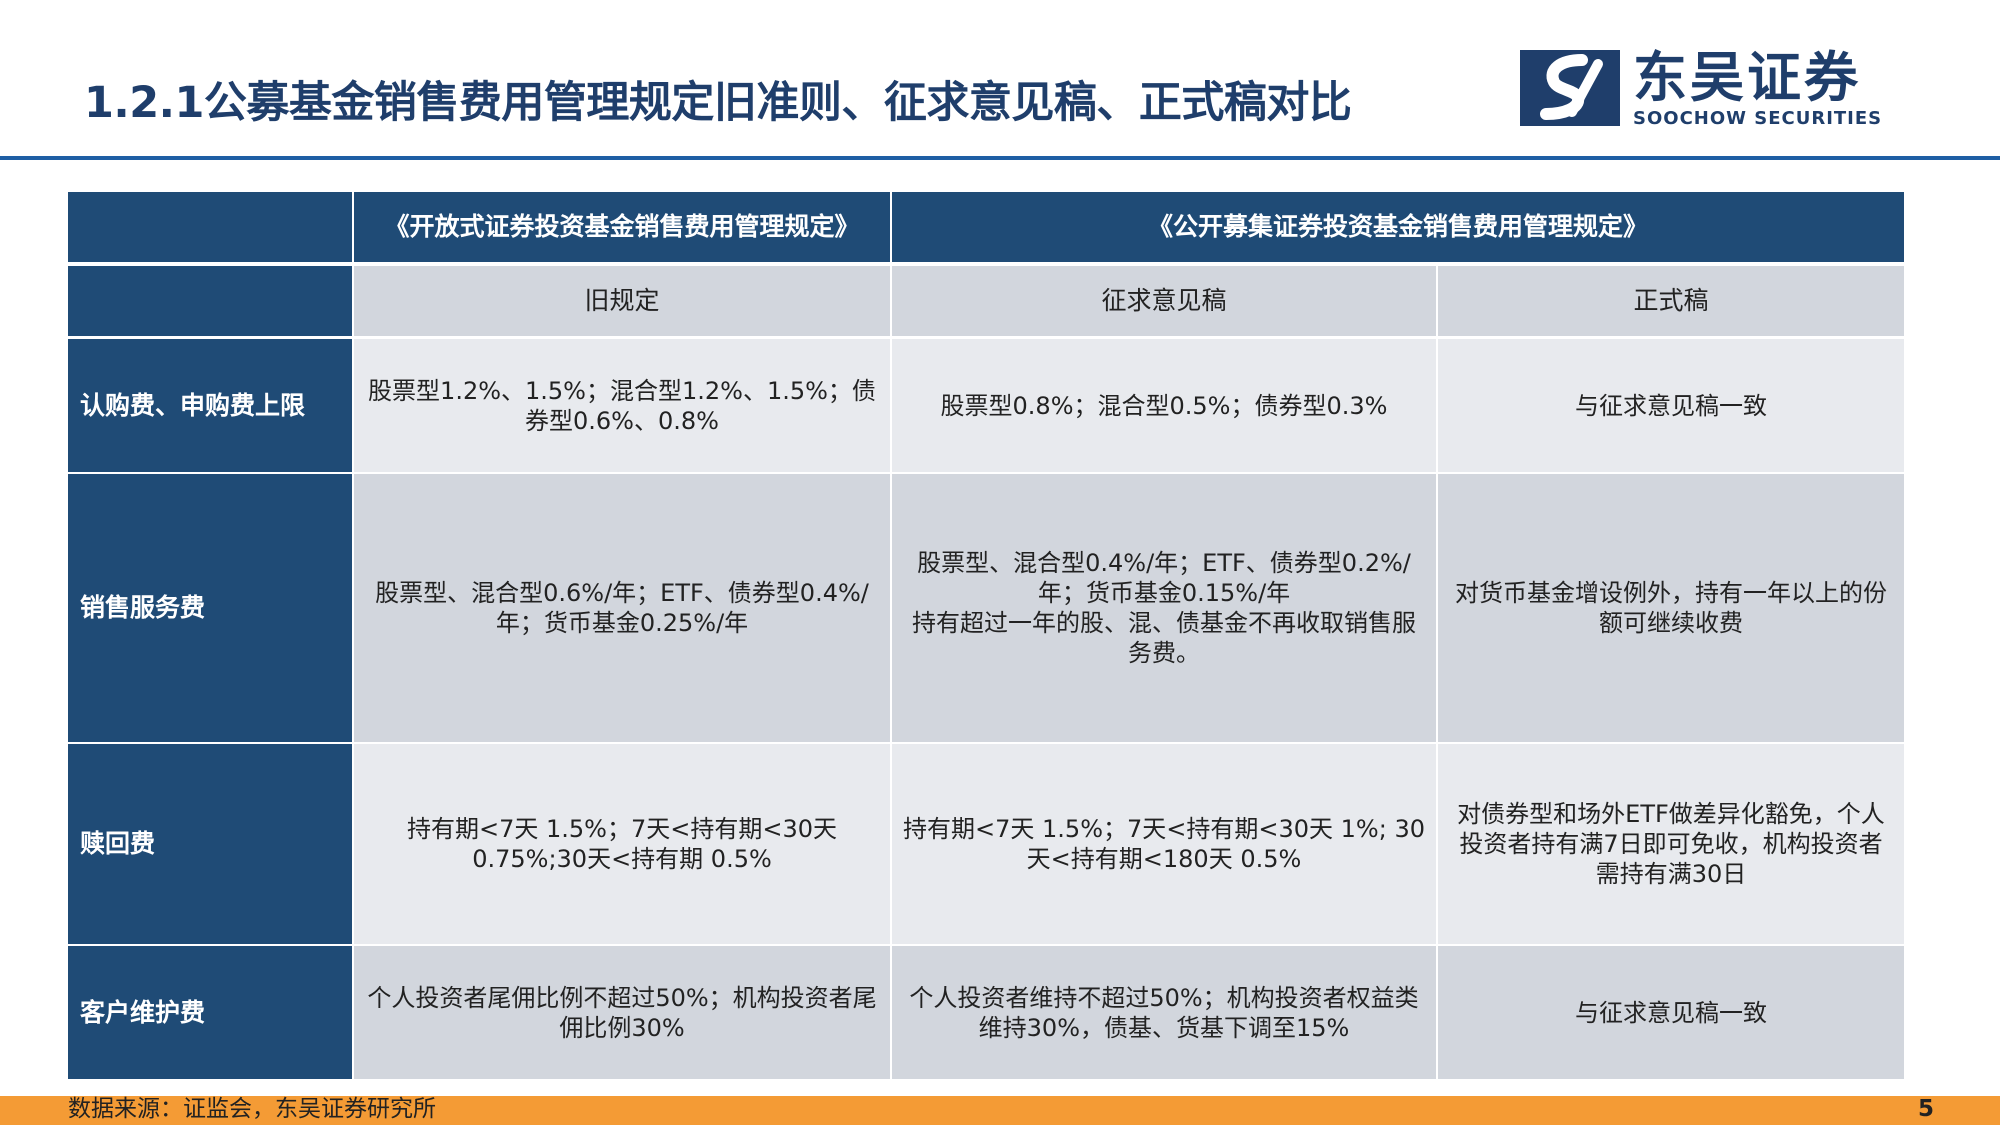 The image size is (2000, 1125). What do you see at coordinates (1000, 1110) in the screenshot?
I see `footer-bar` at bounding box center [1000, 1110].